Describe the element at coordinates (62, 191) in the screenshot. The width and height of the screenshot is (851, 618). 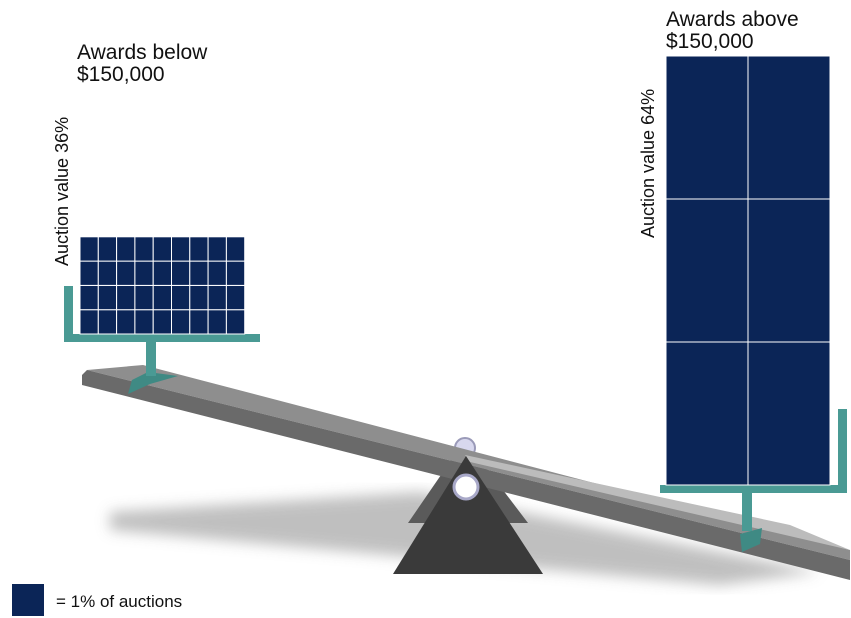
I see `left-group-side-label: Auction value 36%` at that location.